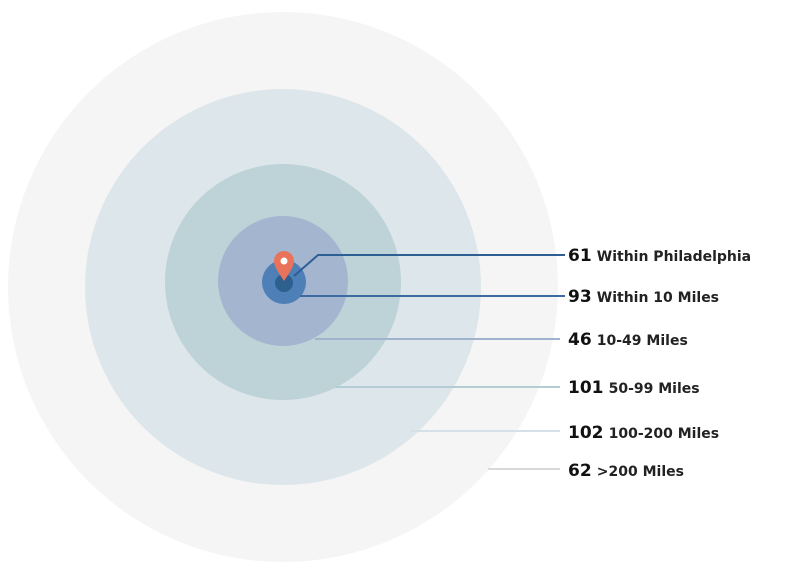  Describe the element at coordinates (429, 265) in the screenshot. I see `leader-line` at that location.